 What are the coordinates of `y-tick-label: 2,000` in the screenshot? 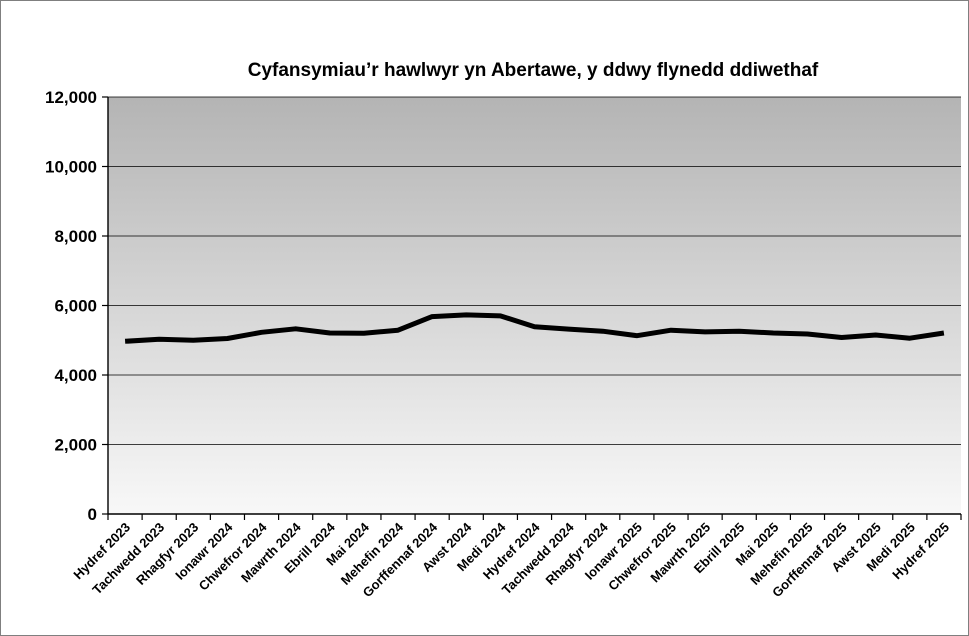 It's located at (75, 445).